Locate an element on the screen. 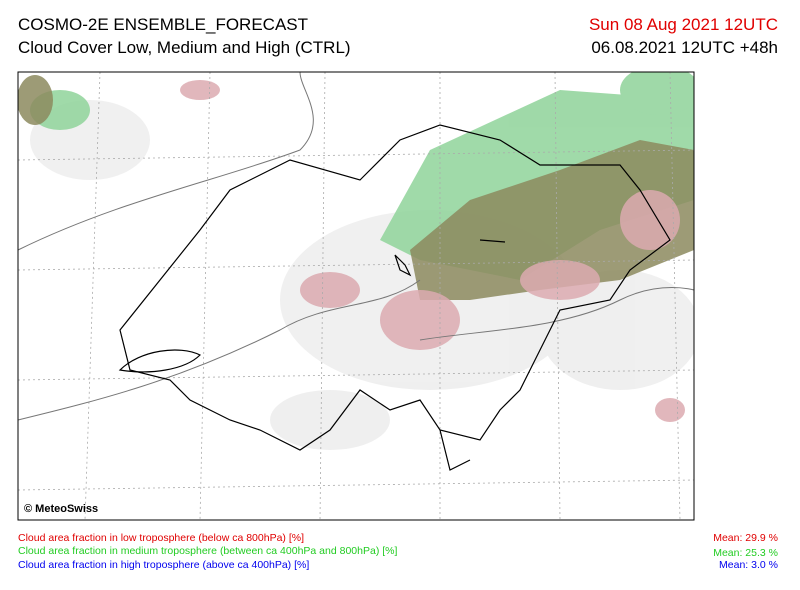  legend-low-mean: Mean: 29.9 % is located at coordinates (745, 538).